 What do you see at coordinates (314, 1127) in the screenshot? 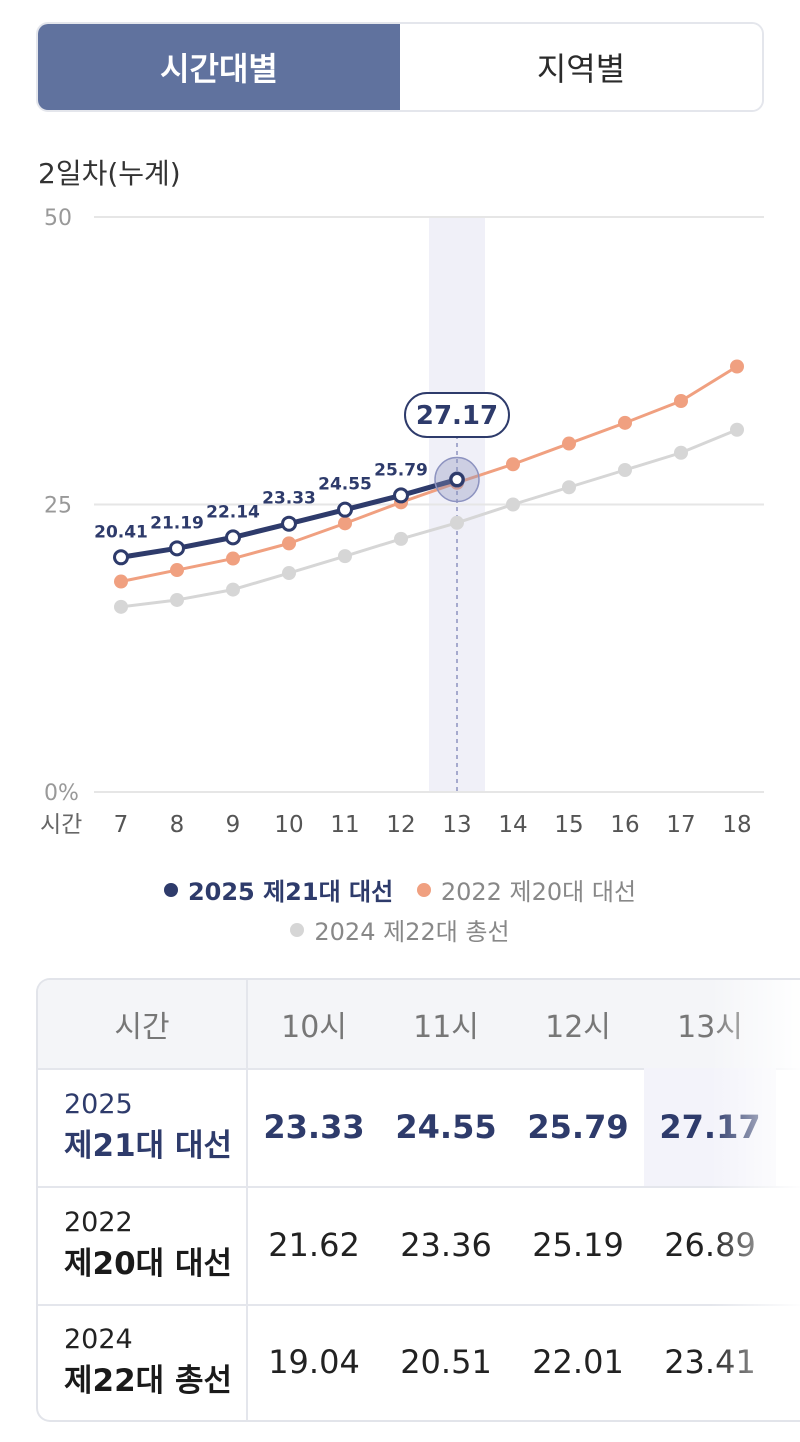
I see `table-cell: 23.33` at bounding box center [314, 1127].